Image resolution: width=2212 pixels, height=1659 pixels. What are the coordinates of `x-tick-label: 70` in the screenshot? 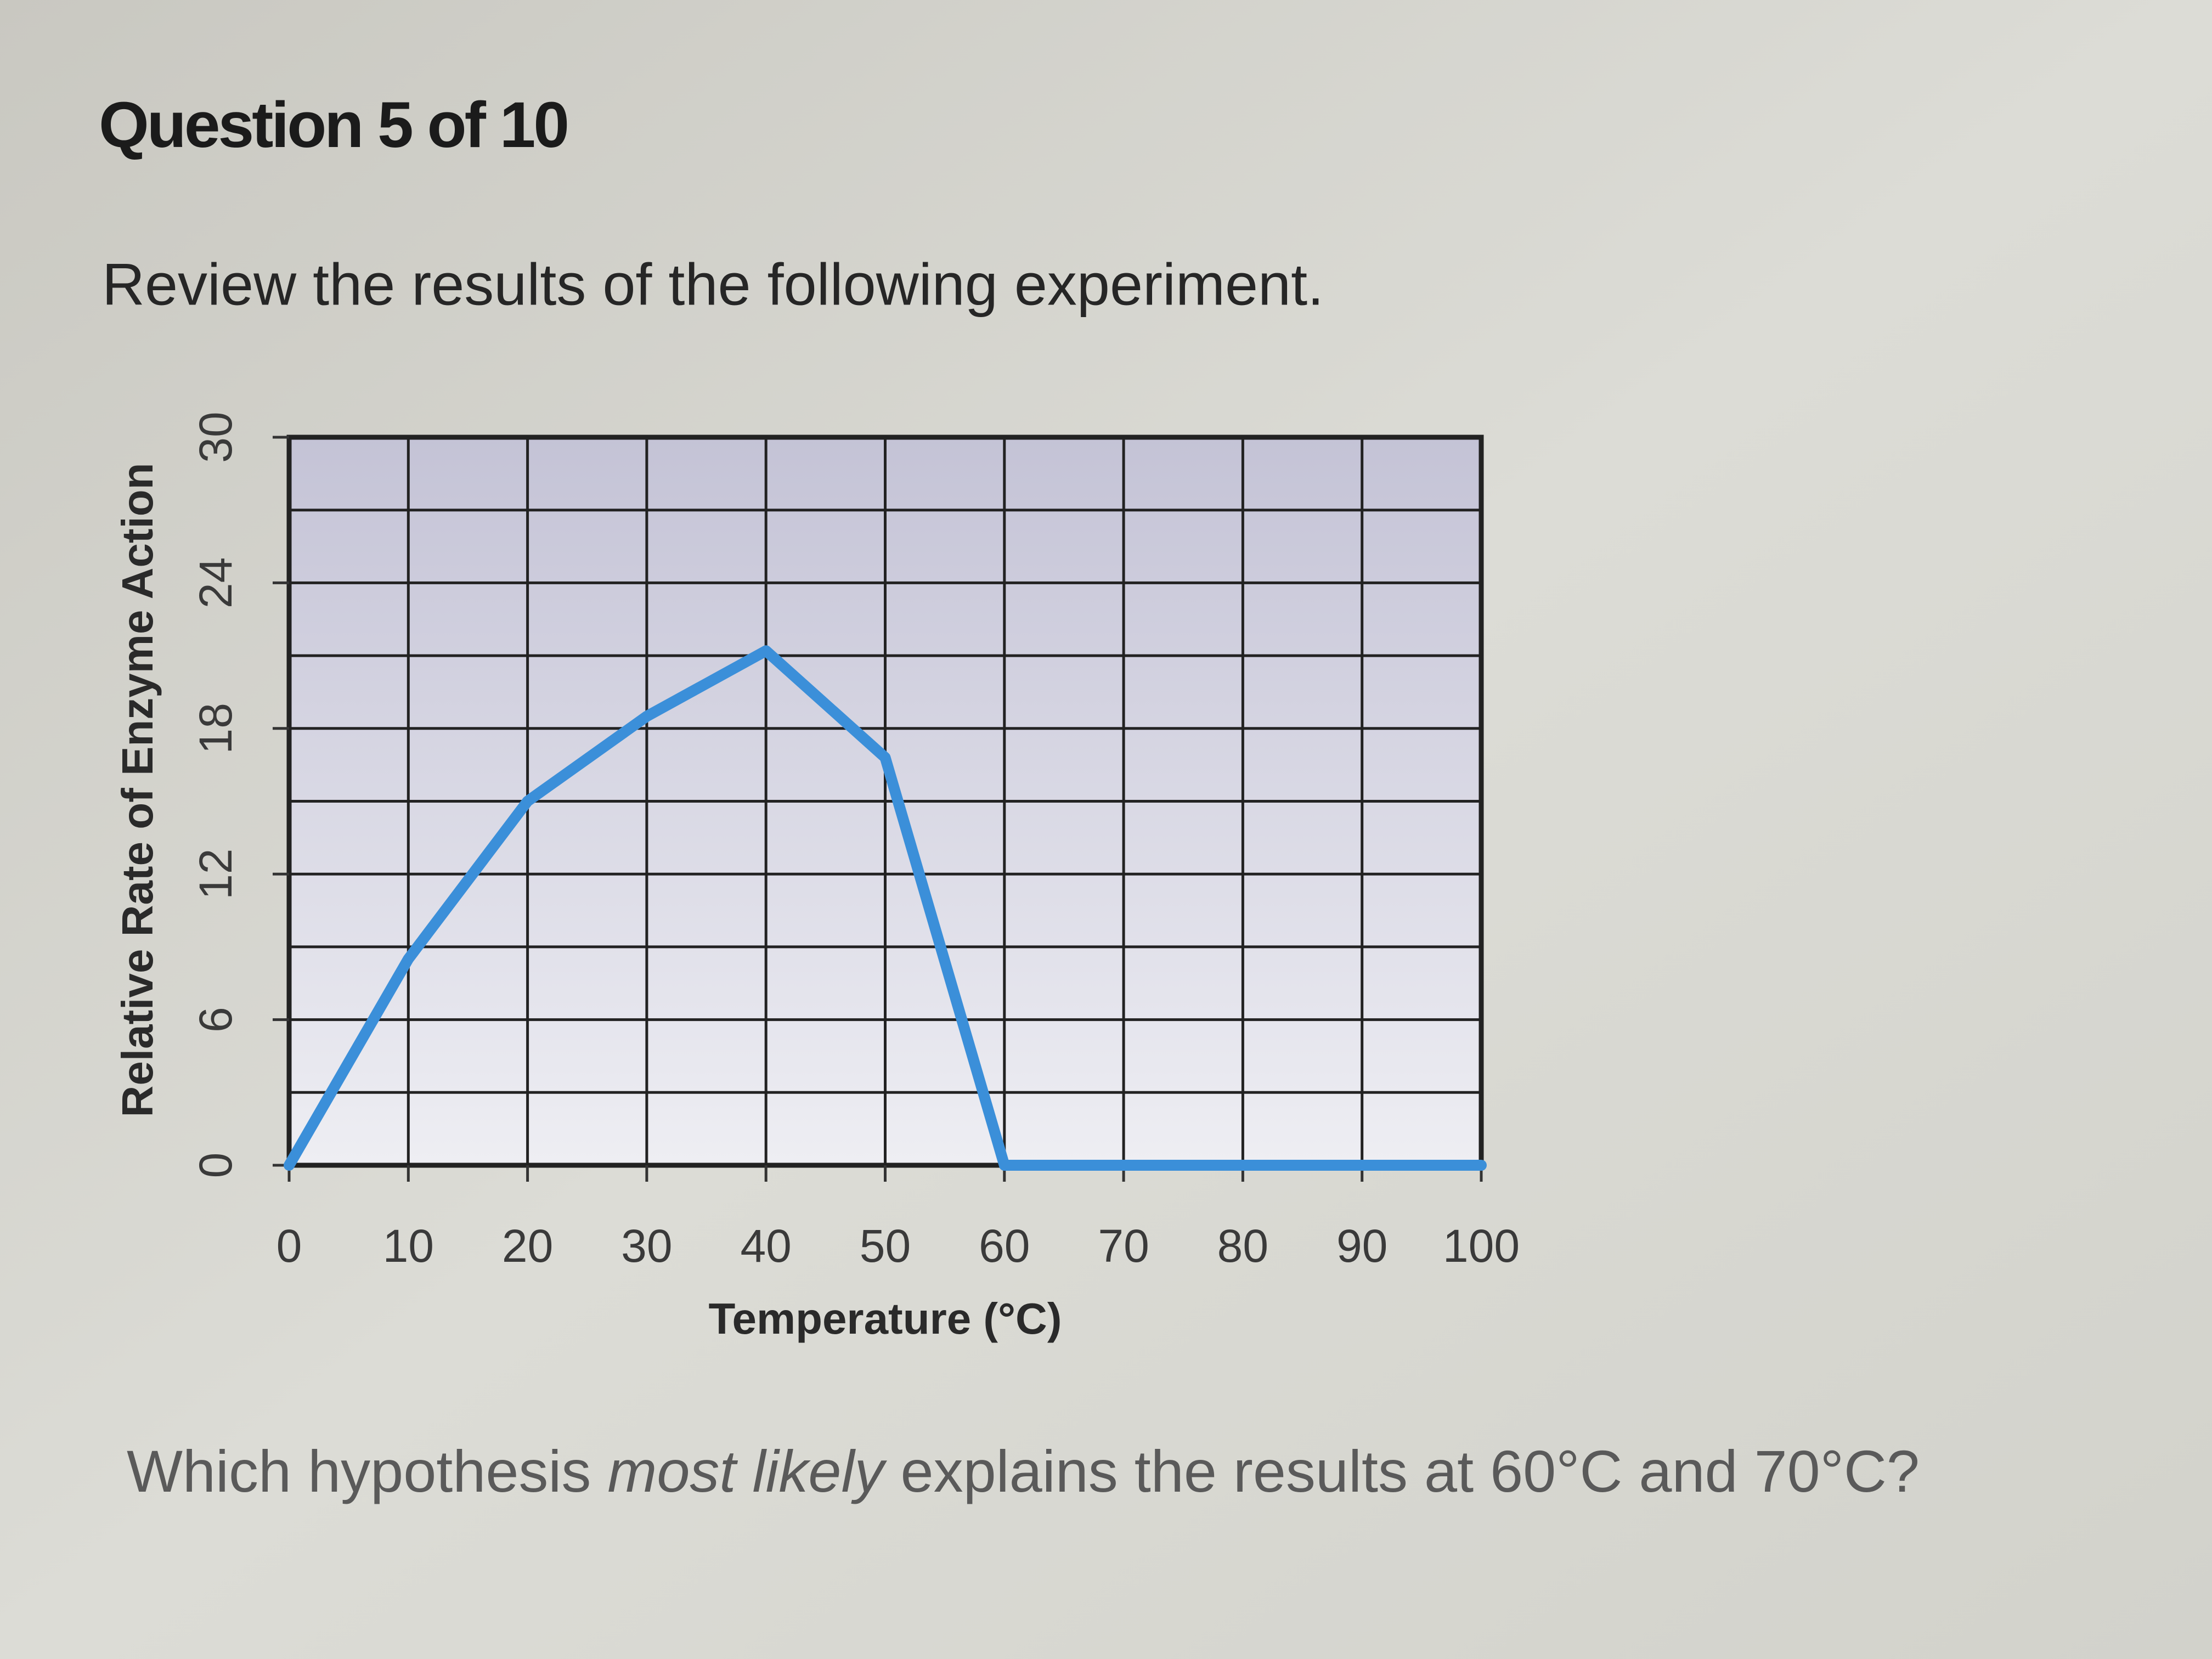 It's located at (1123, 1246).